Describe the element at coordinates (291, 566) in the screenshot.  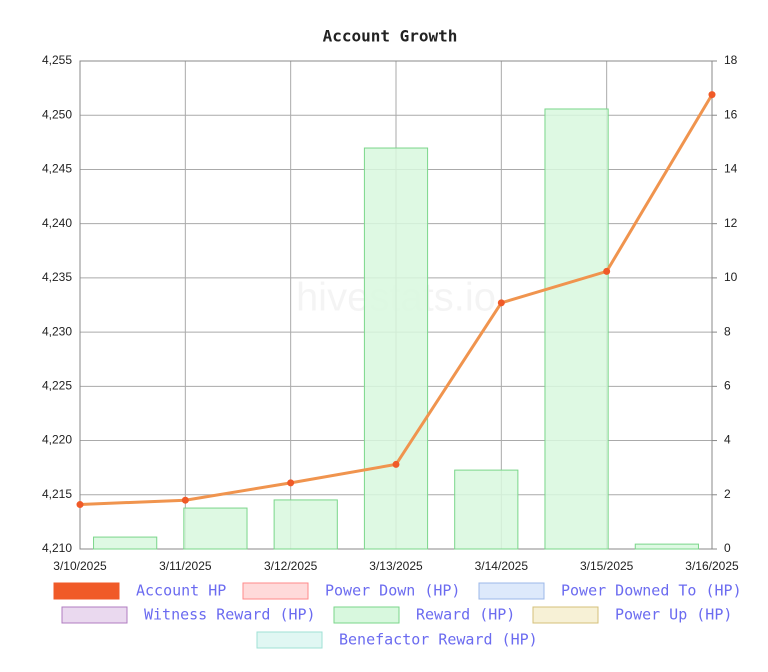
I see `x-tick-label: 3/12/2025` at that location.